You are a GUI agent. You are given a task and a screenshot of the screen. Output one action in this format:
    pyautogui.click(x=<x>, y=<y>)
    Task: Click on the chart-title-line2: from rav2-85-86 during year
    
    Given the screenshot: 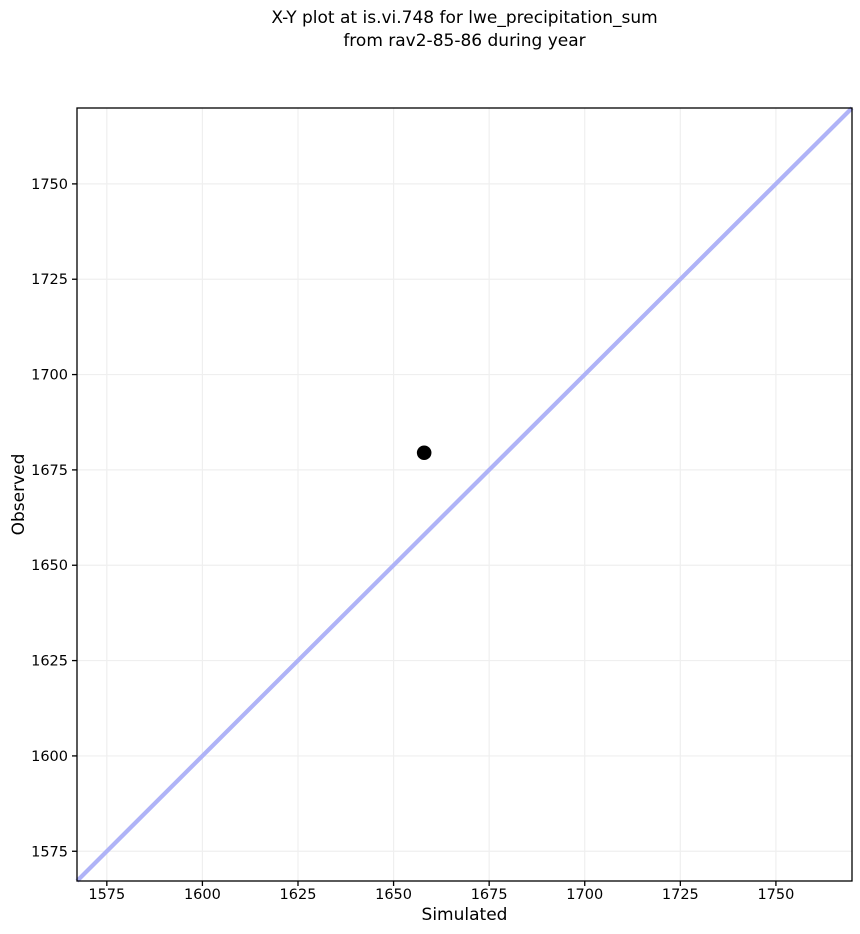 What is the action you would take?
    pyautogui.click(x=464, y=41)
    